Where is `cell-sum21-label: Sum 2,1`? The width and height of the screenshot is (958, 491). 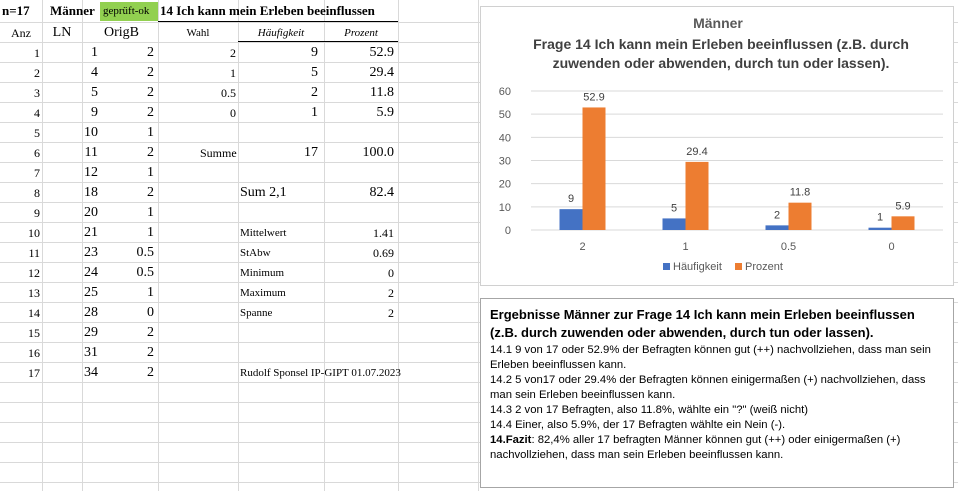 cell-sum21-label: Sum 2,1 is located at coordinates (263, 192).